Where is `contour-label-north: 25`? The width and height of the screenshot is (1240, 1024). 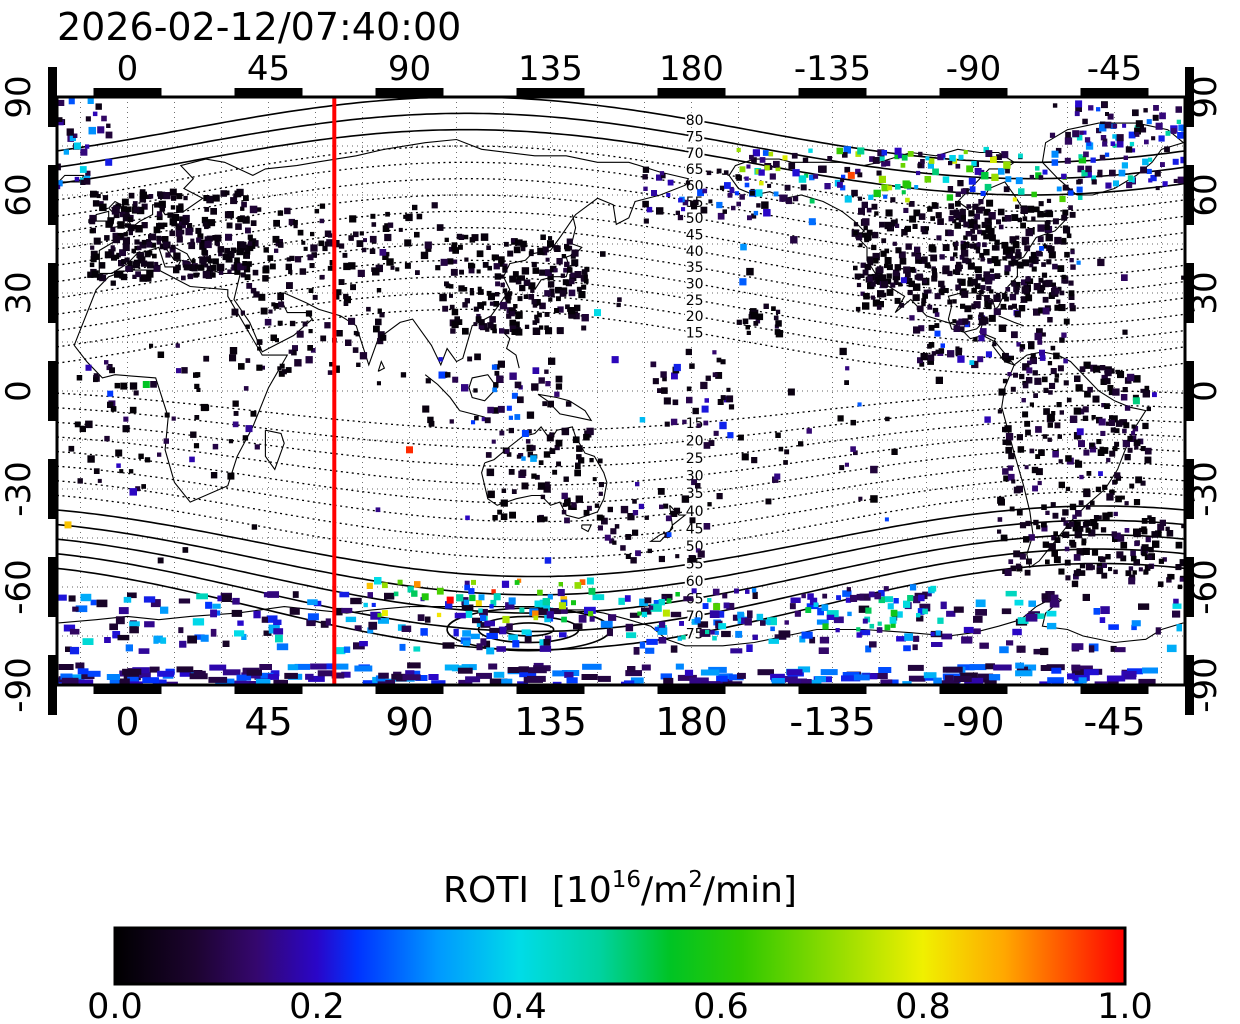
contour-label-north: 25 is located at coordinates (695, 301).